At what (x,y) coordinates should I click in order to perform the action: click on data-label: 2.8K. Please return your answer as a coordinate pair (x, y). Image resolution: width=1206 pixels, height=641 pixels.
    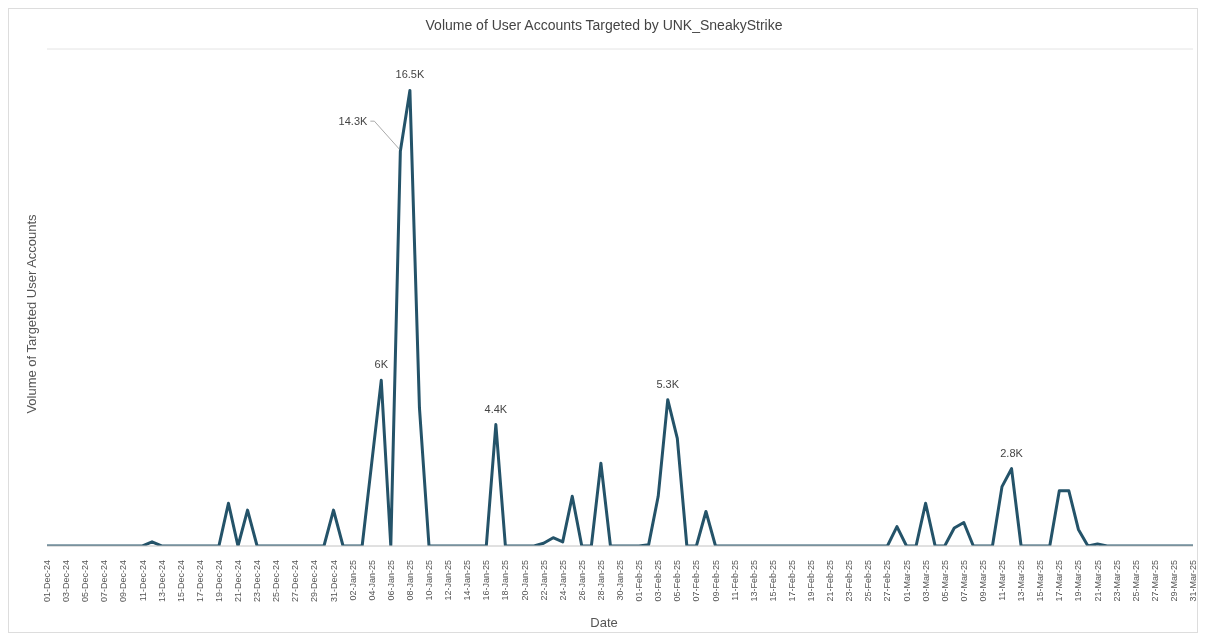
    Looking at the image, I should click on (1012, 452).